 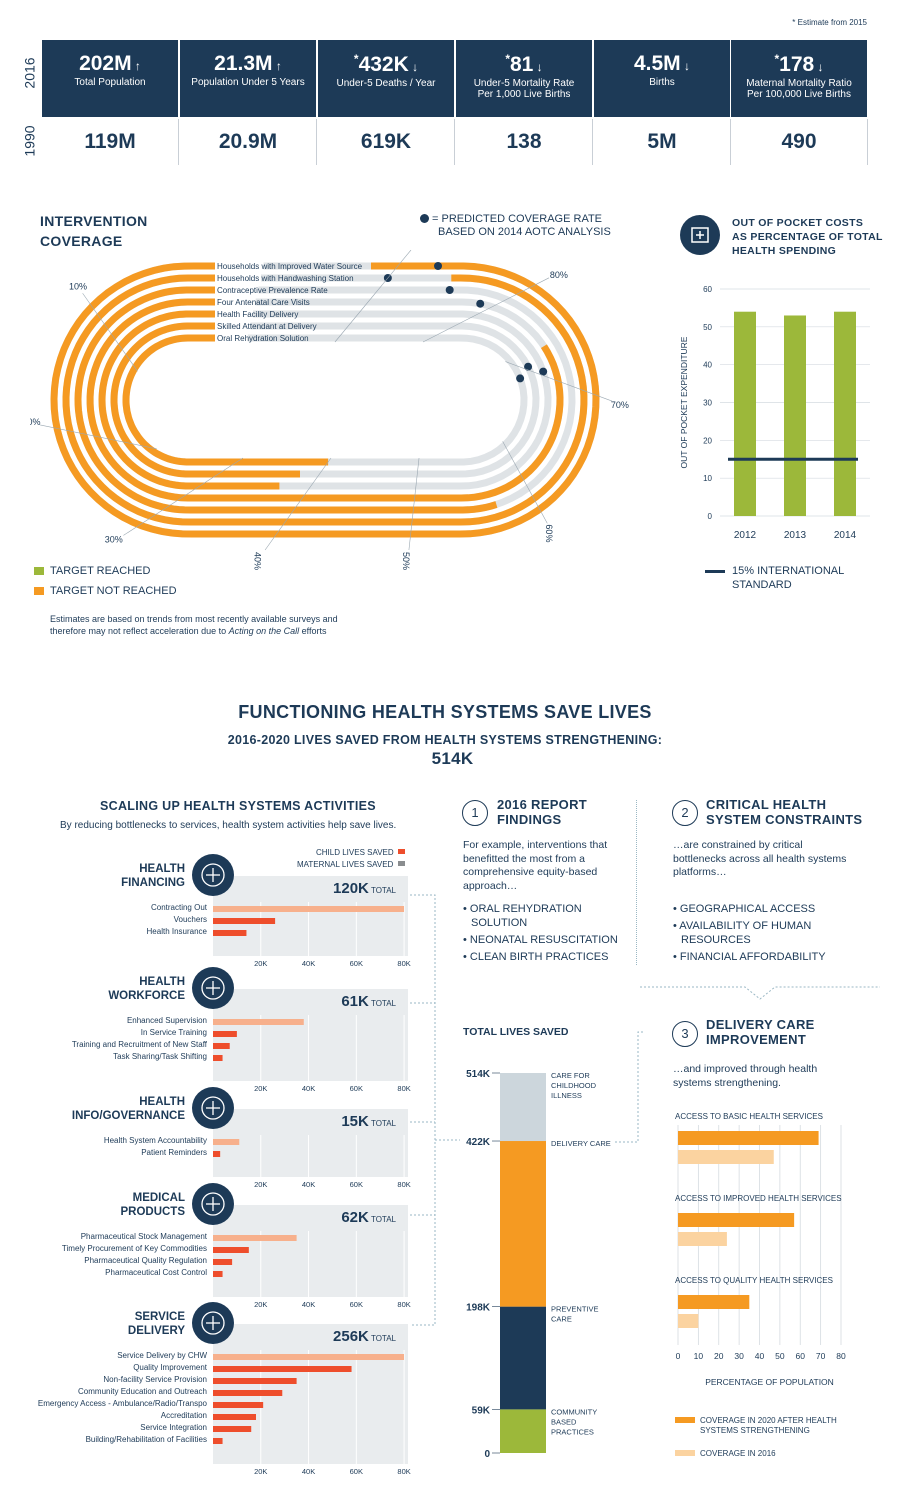 What do you see at coordinates (581, 1143) in the screenshot?
I see `stack-segment-label: DELIVERY CARE` at bounding box center [581, 1143].